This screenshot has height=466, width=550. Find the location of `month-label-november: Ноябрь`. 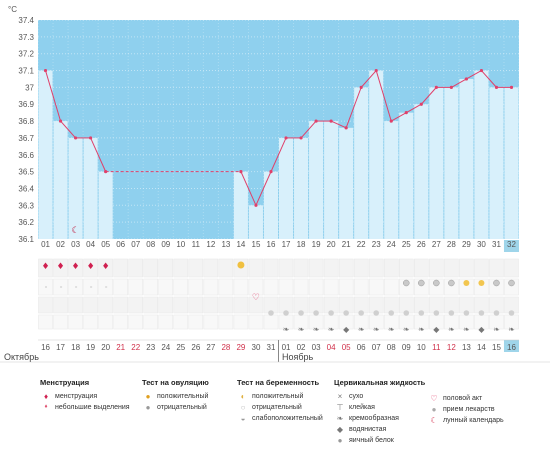

month-label-november: Ноябрь is located at coordinates (298, 357).